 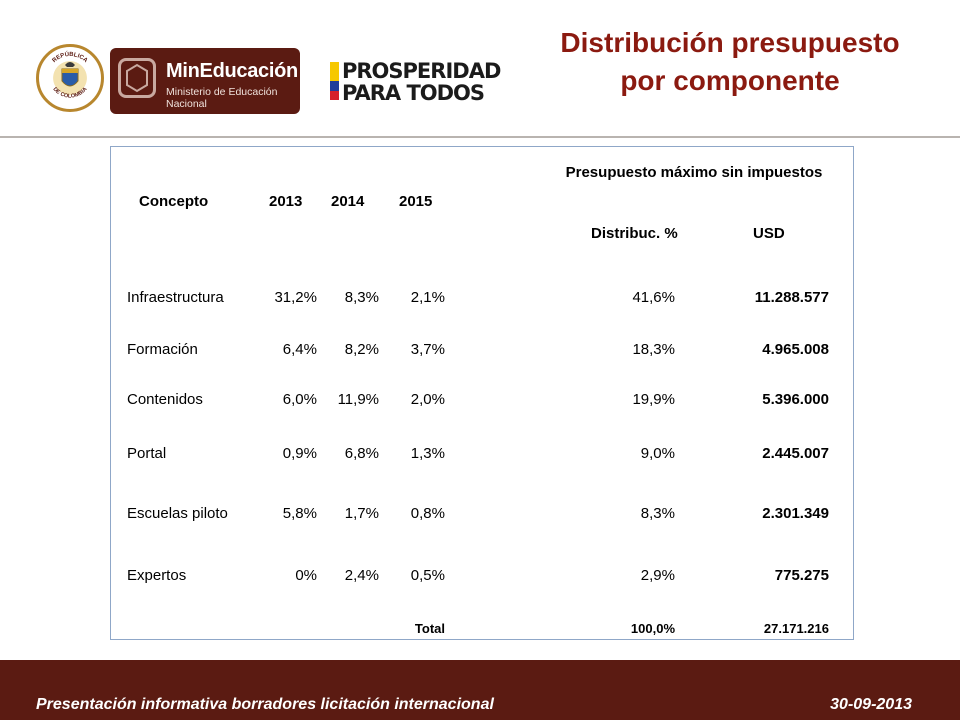 What do you see at coordinates (769, 233) in the screenshot?
I see `header-usd: USD` at bounding box center [769, 233].